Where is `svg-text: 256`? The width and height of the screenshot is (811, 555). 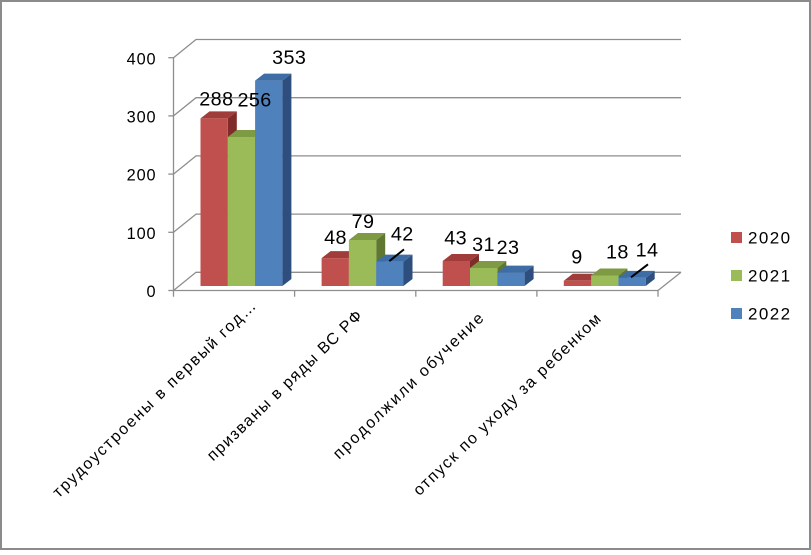
svg-text: 256 is located at coordinates (254, 101).